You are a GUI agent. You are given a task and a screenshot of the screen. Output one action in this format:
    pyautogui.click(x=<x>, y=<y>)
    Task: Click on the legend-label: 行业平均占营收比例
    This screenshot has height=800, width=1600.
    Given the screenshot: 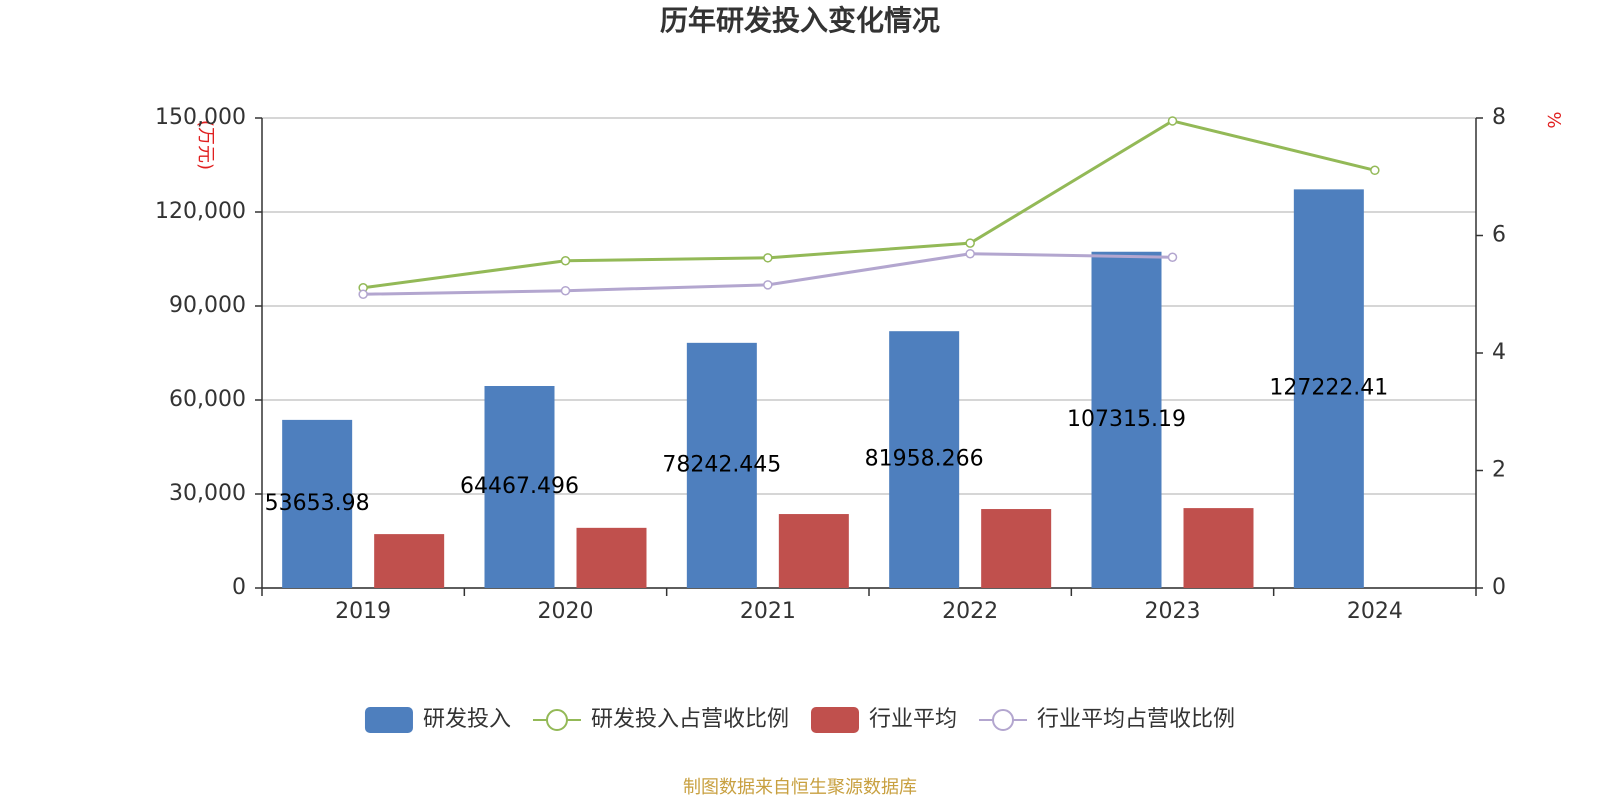 What is the action you would take?
    pyautogui.click(x=1136, y=719)
    